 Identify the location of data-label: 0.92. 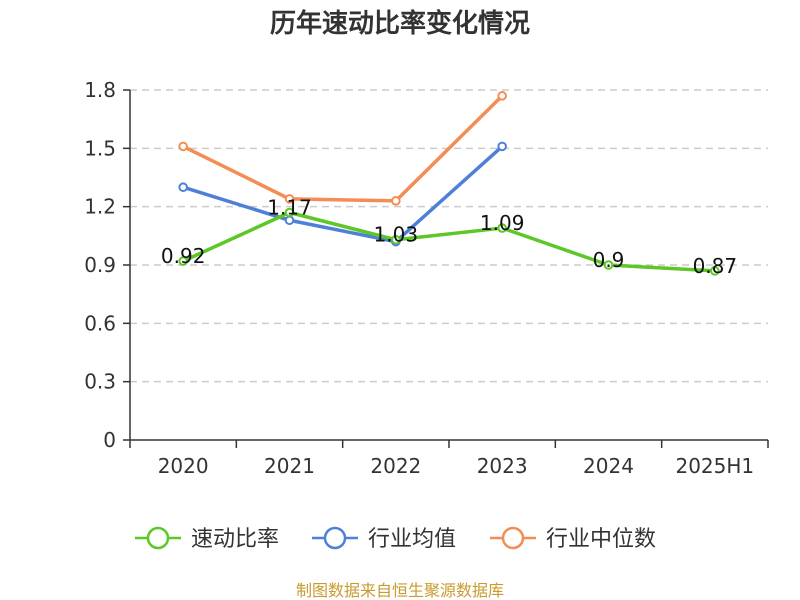
(183, 256).